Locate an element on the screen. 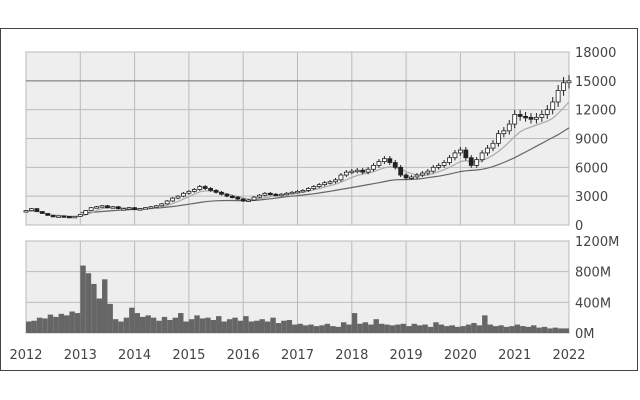 Image resolution: width=640 pixels, height=400 pixels. x-tick-label: 2018 is located at coordinates (351, 355).